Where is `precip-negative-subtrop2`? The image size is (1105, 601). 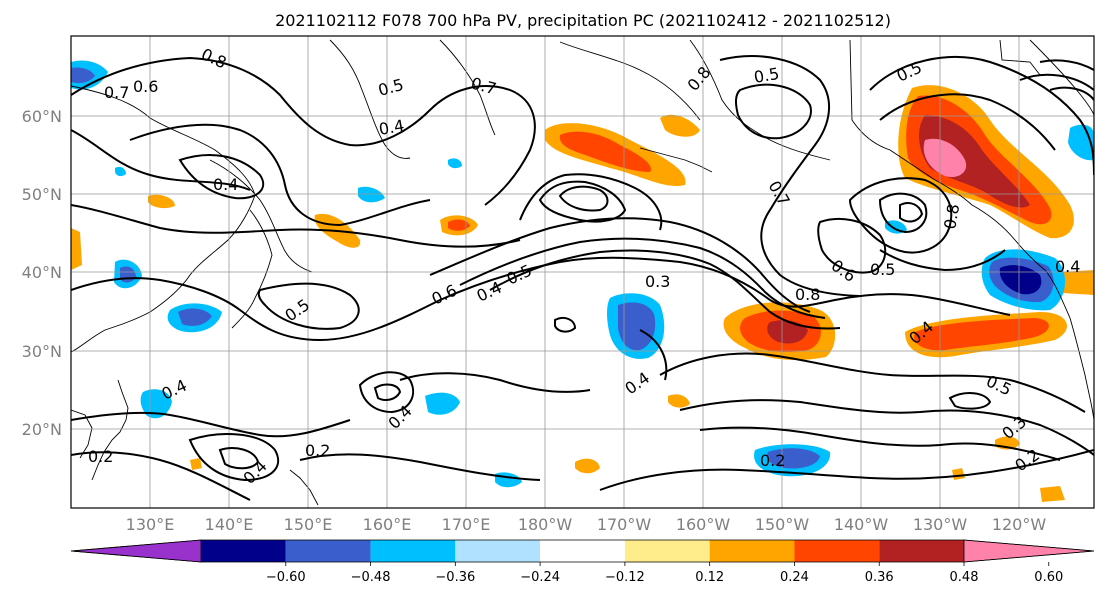
precip-negative-subtrop2 is located at coordinates (442, 403).